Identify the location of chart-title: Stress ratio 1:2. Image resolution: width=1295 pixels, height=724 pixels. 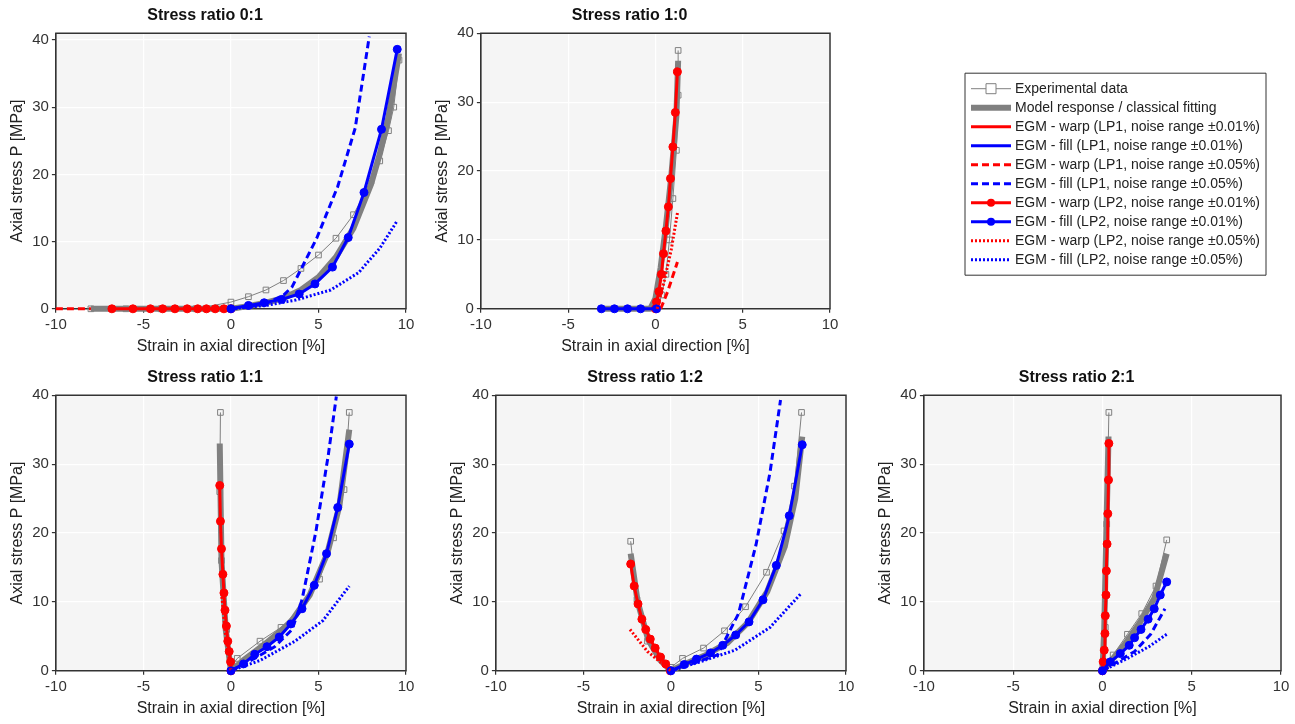
(645, 377).